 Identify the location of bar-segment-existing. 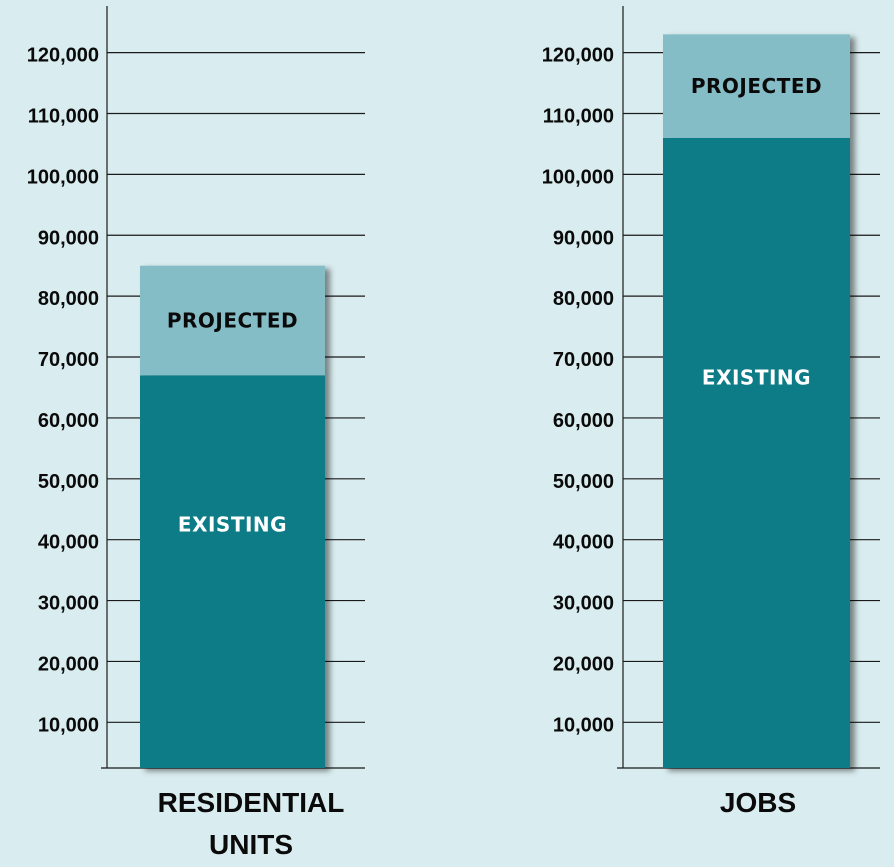
(232, 571).